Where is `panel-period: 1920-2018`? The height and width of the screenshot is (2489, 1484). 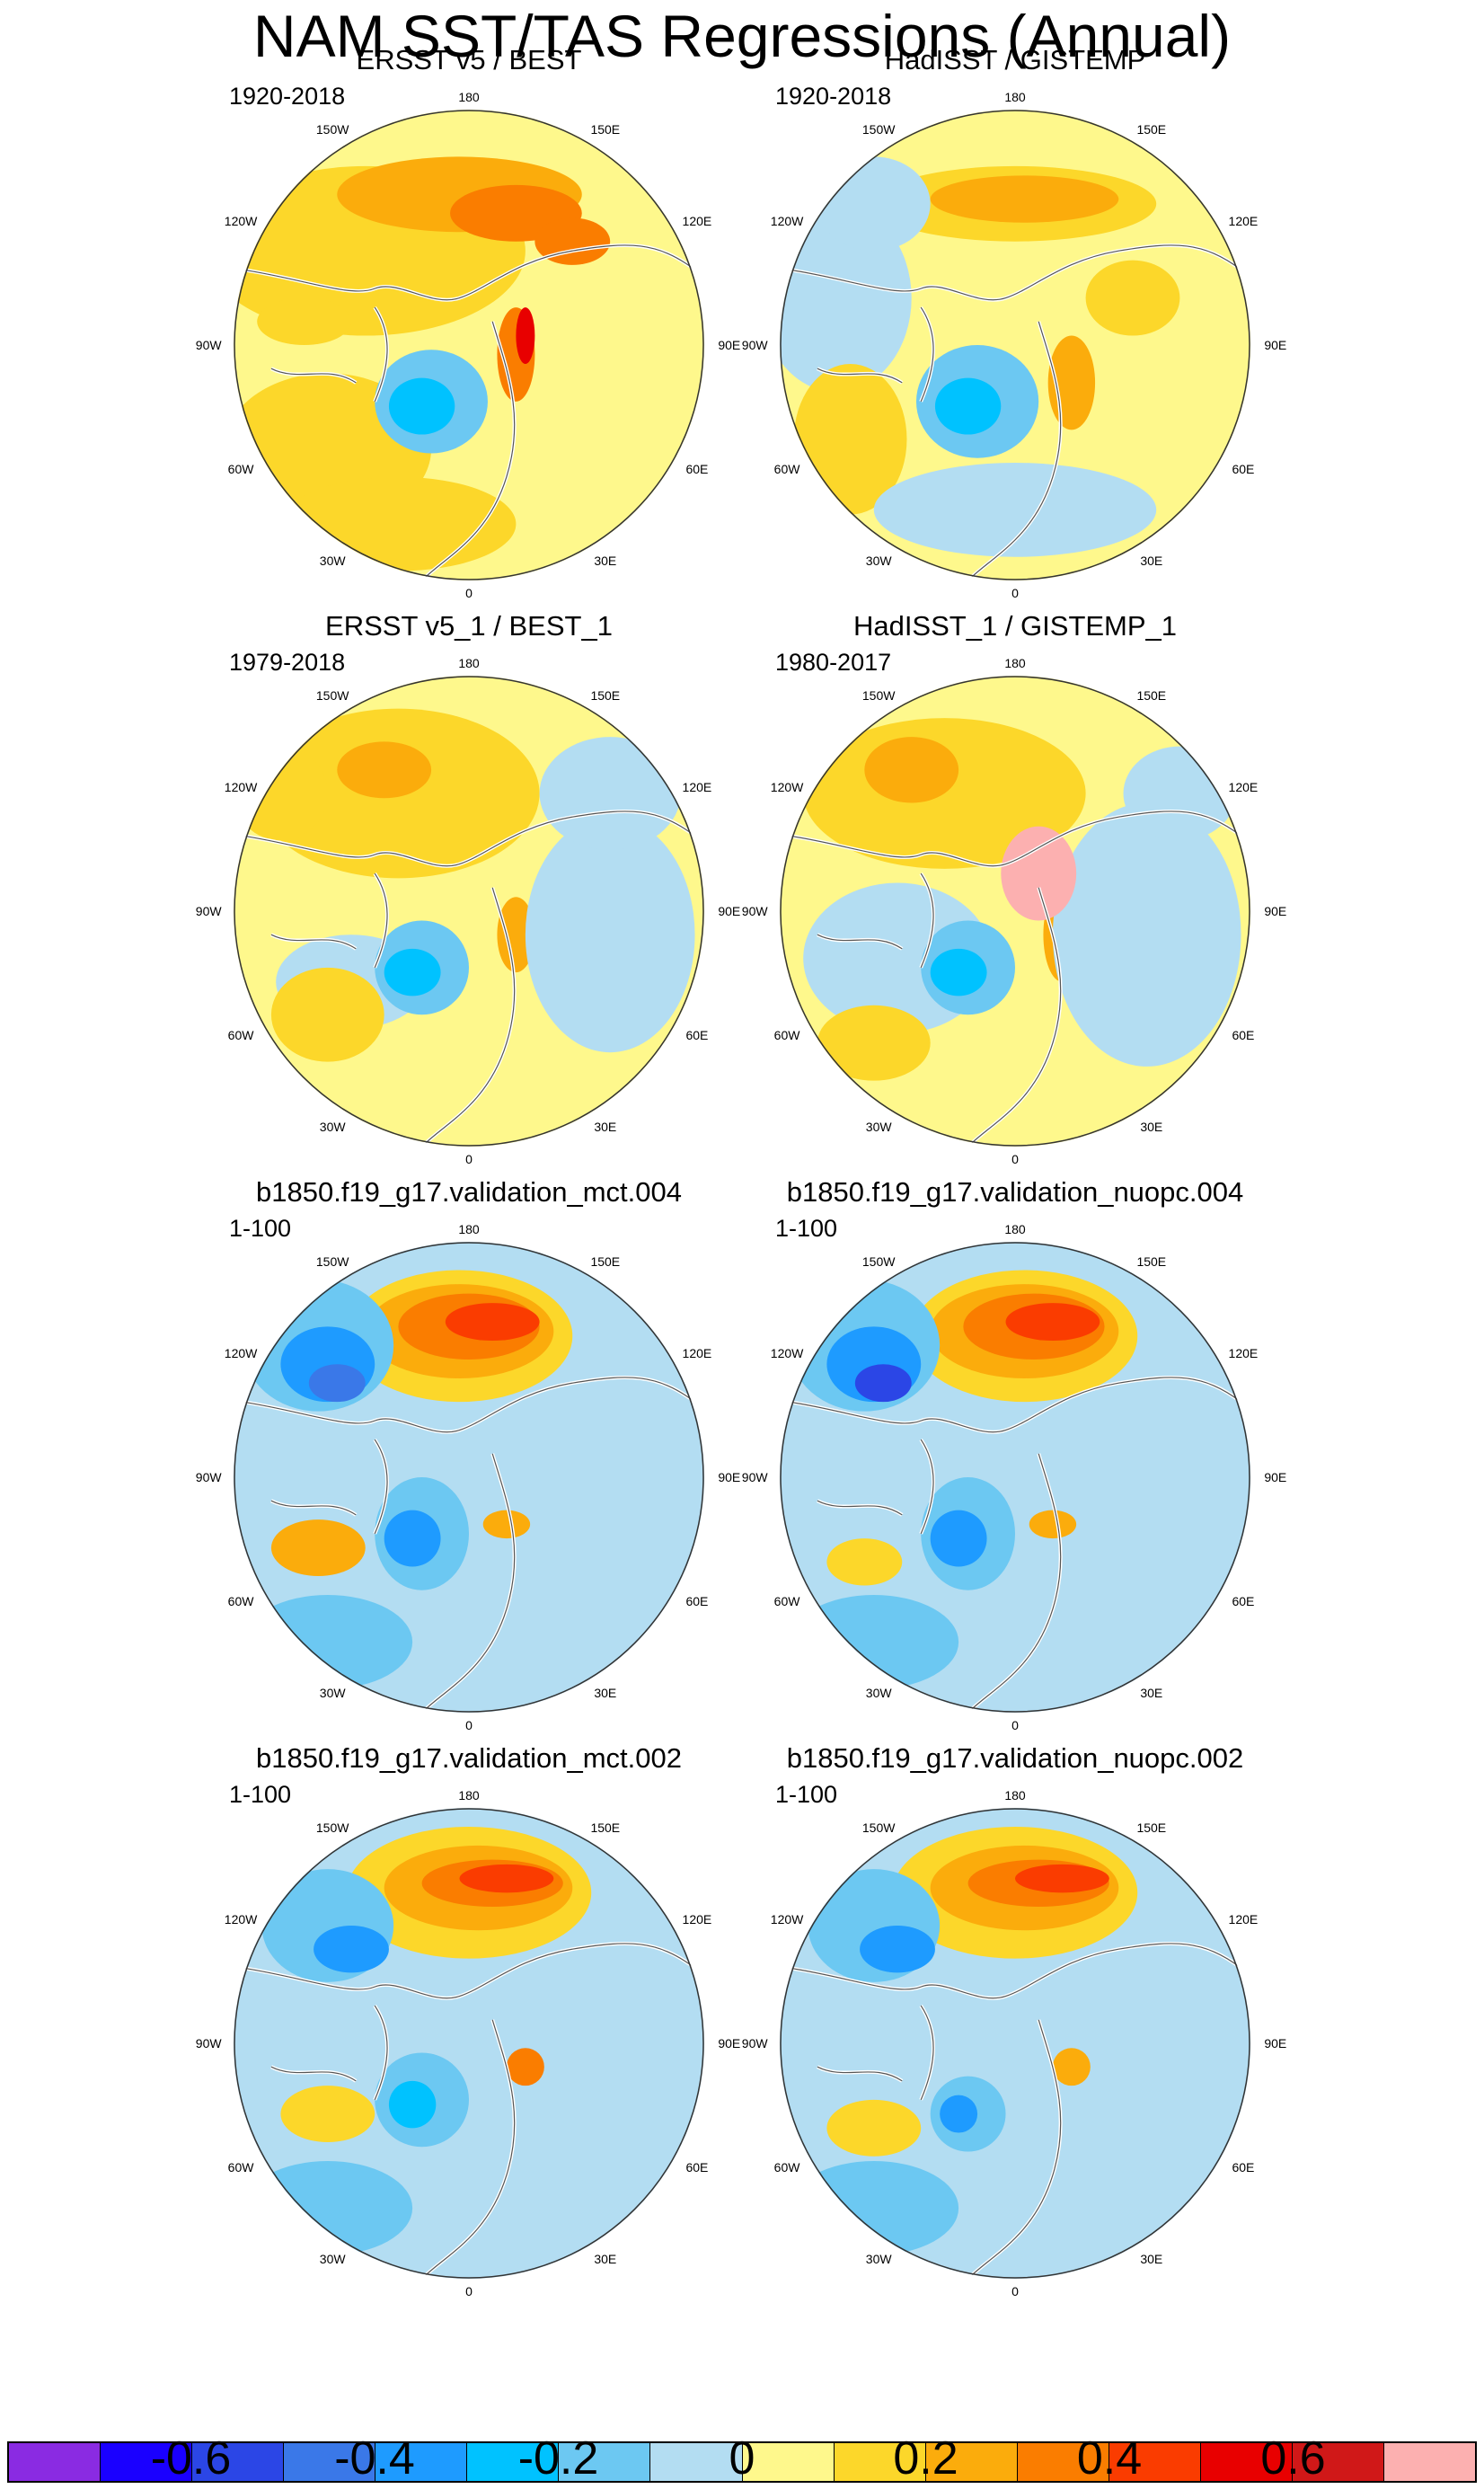
panel-period: 1920-2018 is located at coordinates (833, 96).